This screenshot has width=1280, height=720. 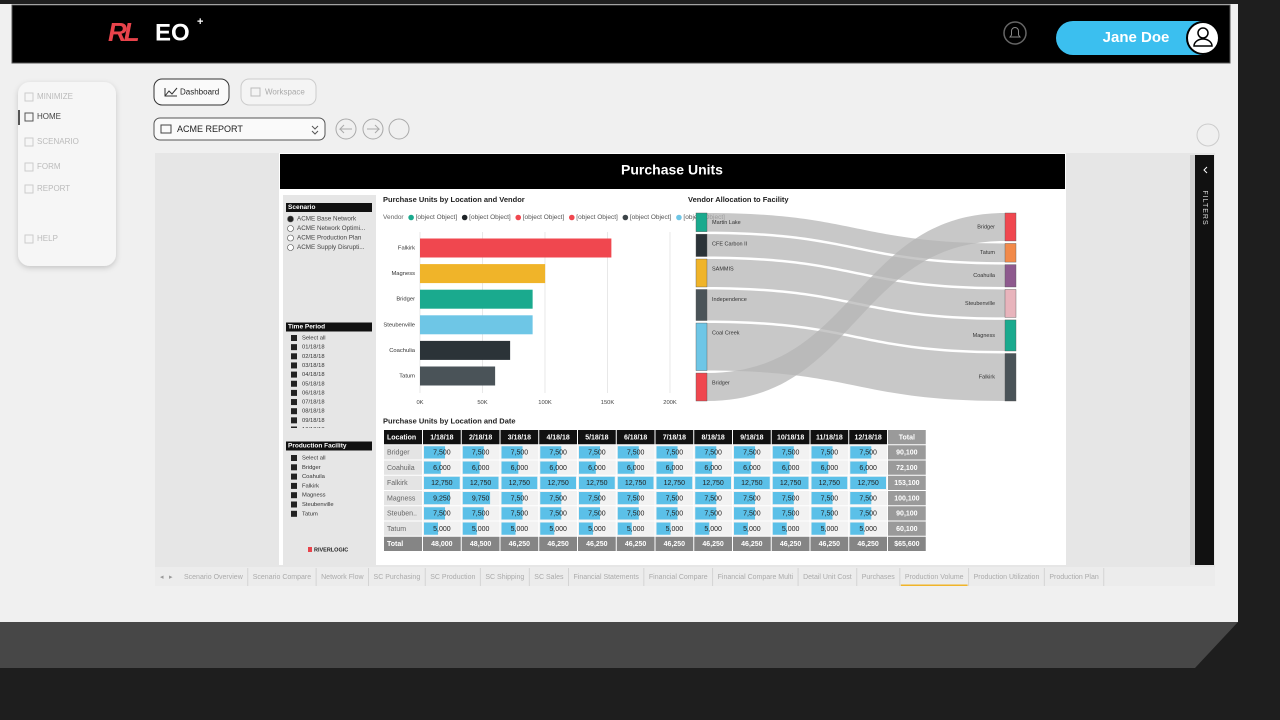 What do you see at coordinates (331, 550) in the screenshot?
I see `brand-logo: RIVERLOGIC` at bounding box center [331, 550].